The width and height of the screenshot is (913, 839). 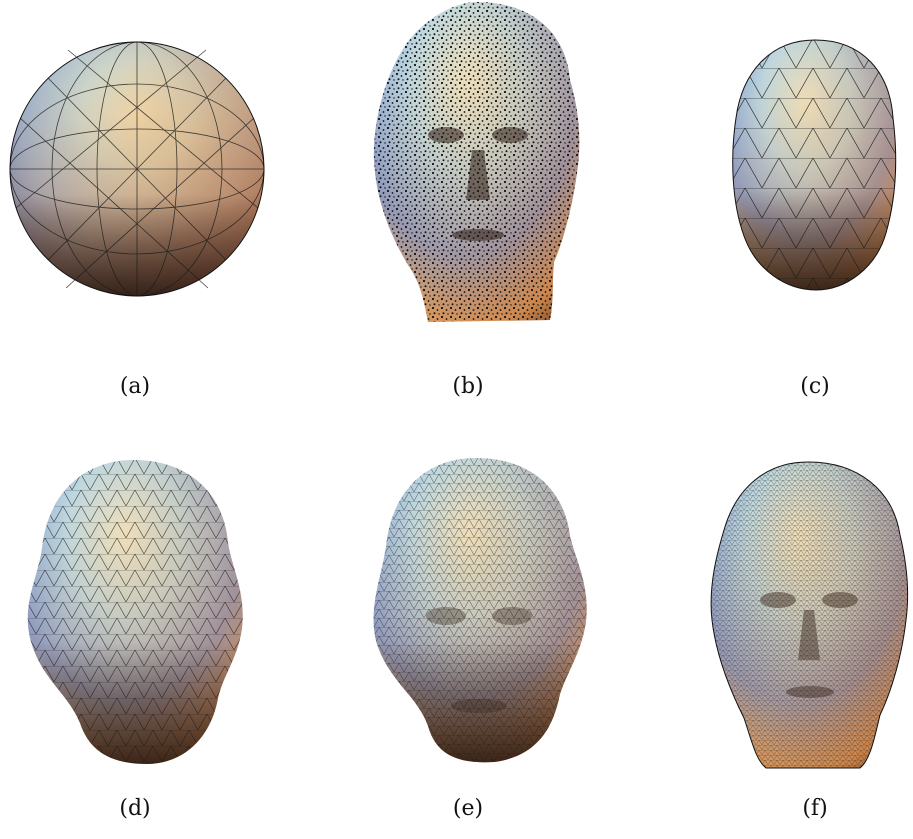 I want to click on caption-d: (d), so click(x=135, y=808).